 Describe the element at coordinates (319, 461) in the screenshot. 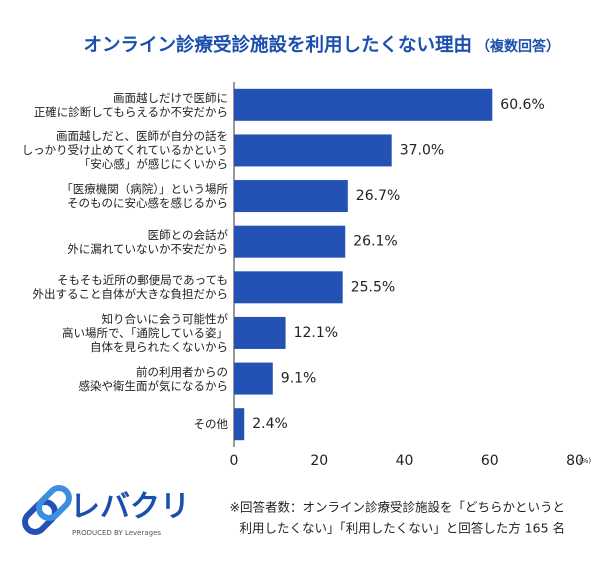

I see `x-tick-label: 20` at that location.